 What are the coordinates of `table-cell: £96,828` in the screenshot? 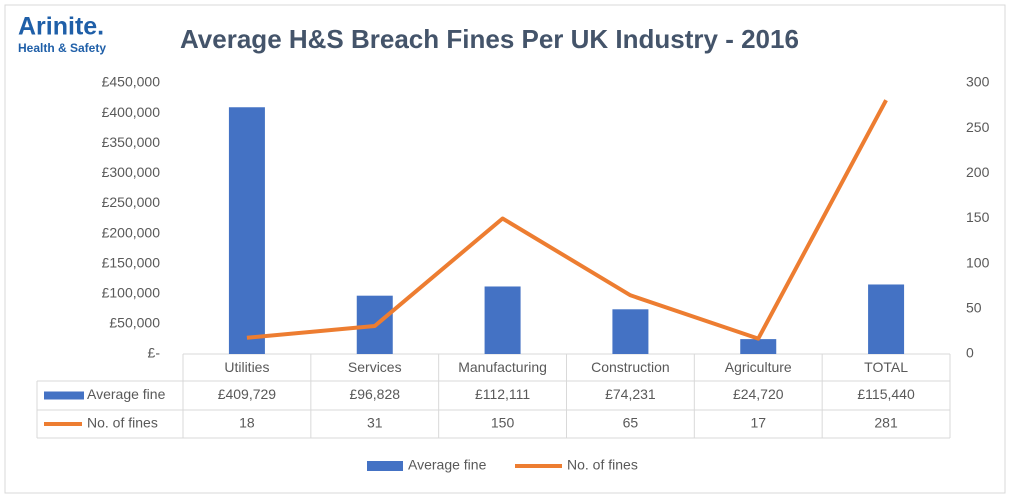 It's located at (374, 394).